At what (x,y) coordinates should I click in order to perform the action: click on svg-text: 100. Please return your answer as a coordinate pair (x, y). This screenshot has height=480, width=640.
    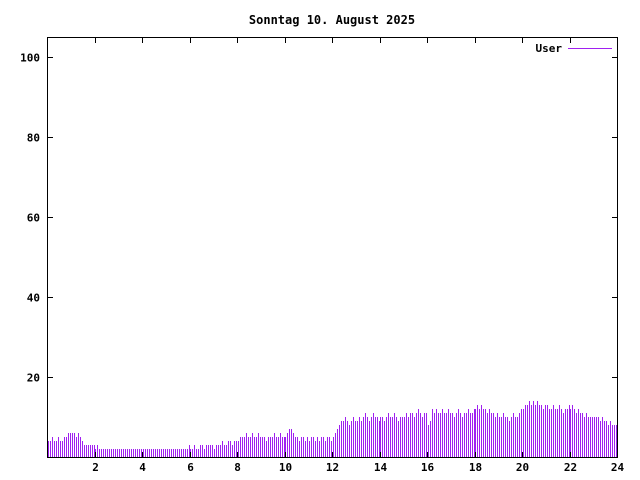
    Looking at the image, I should click on (30, 58).